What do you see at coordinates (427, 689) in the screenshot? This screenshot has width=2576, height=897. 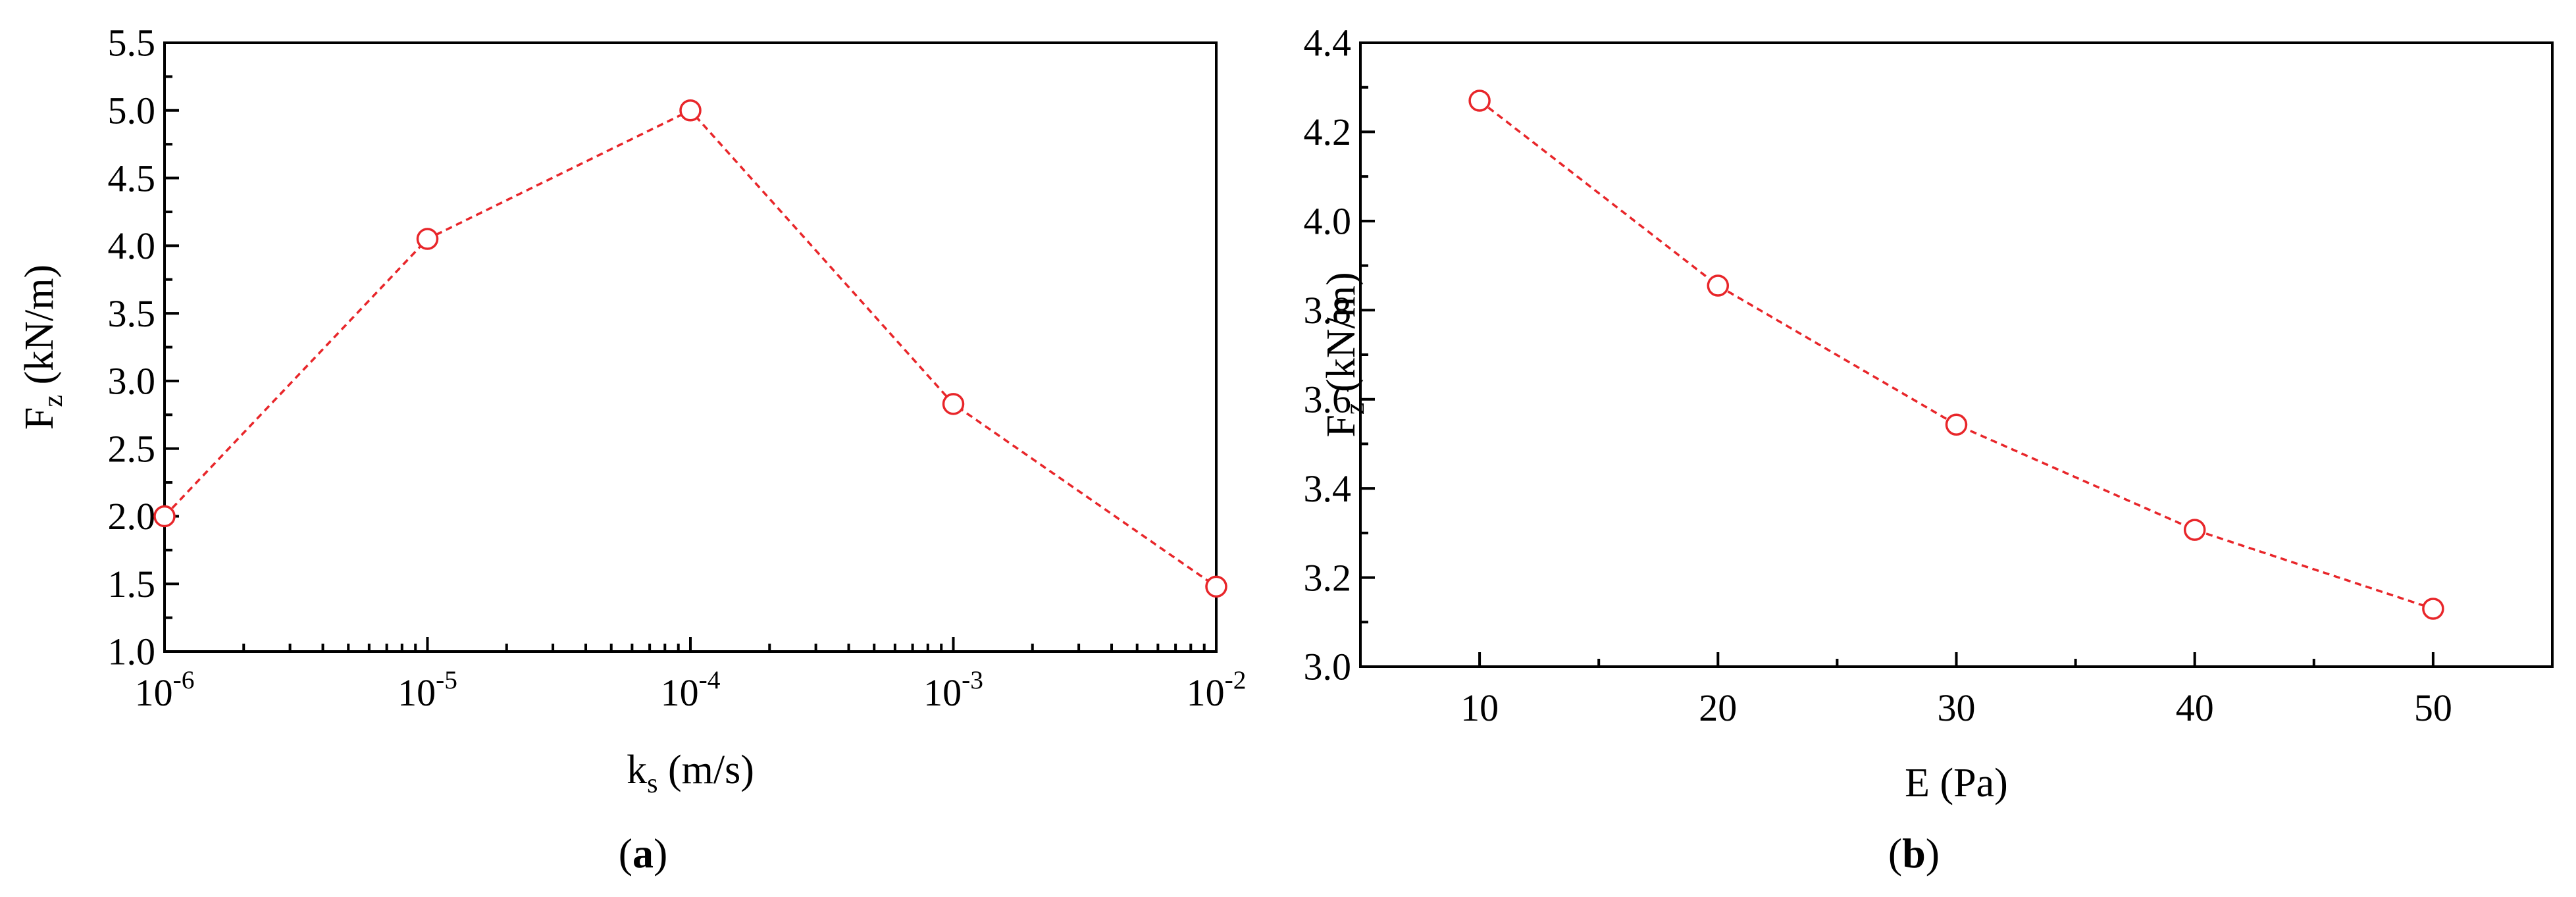 I see `x-tick-label: 10⁻⁵` at bounding box center [427, 689].